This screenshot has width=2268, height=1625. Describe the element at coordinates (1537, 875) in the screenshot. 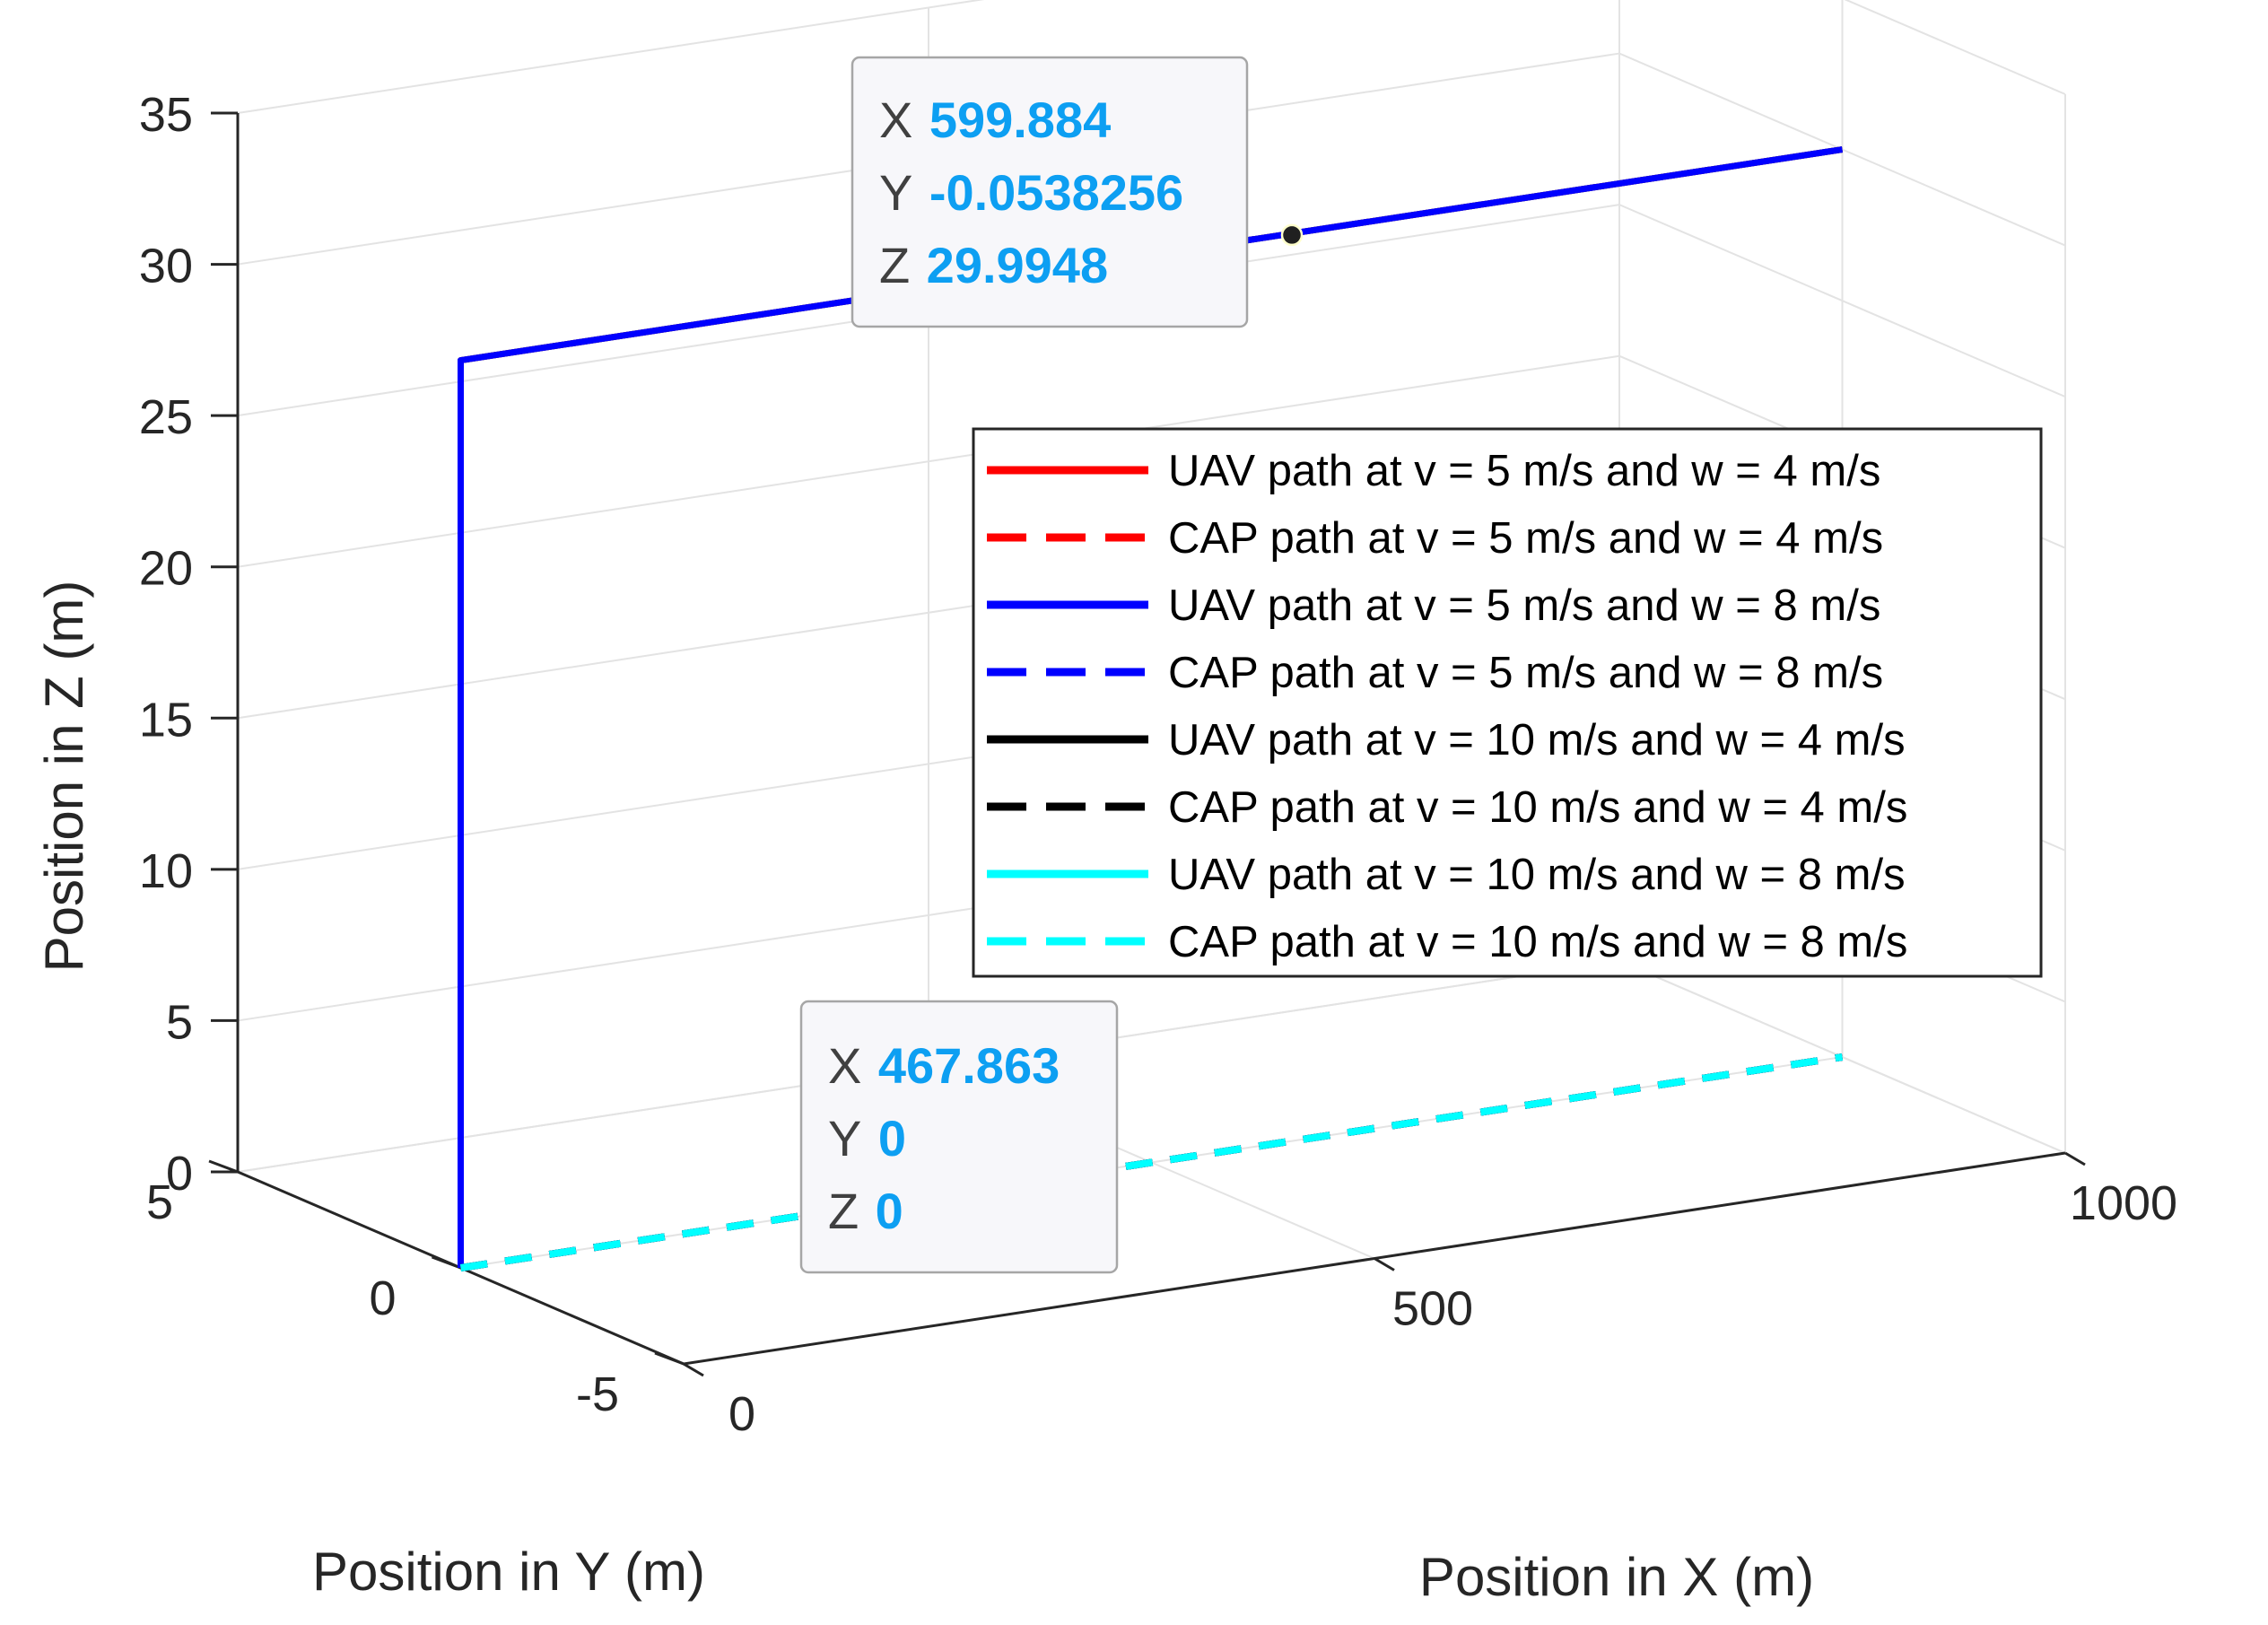

I see `legend-label-7: UAV path at v = 10 m/s and w = 8 m/s` at that location.